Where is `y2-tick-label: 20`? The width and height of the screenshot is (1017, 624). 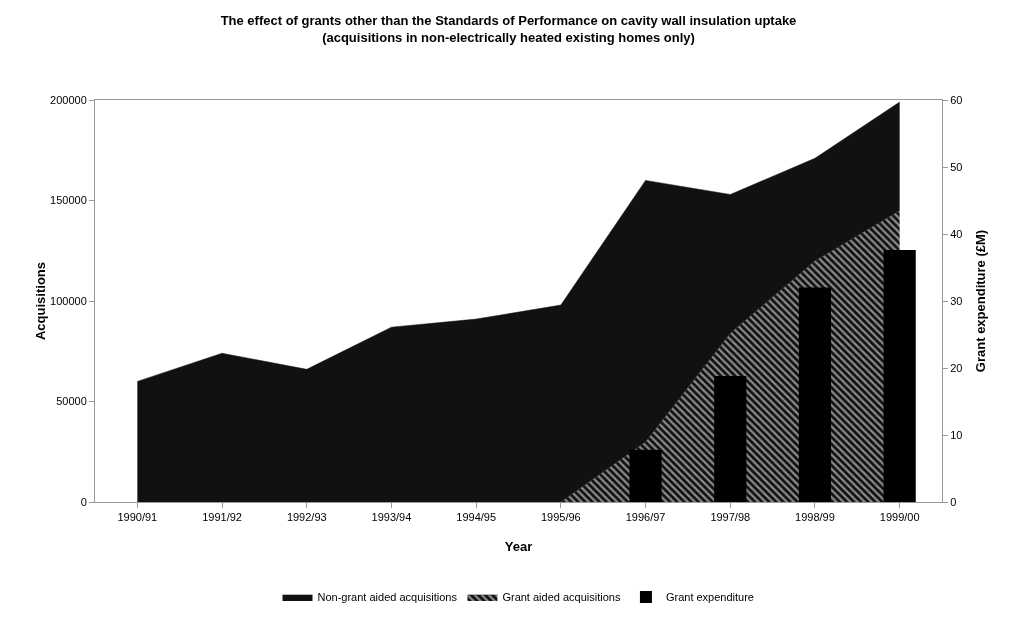 y2-tick-label: 20 is located at coordinates (956, 367).